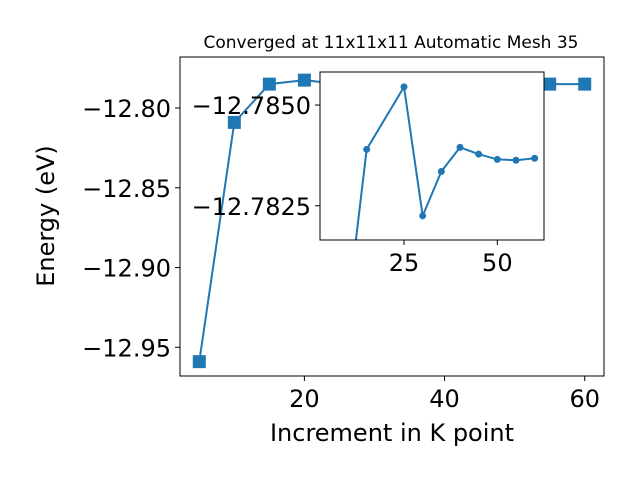  Describe the element at coordinates (126, 109) in the screenshot. I see `main-y-tick-label: −12.80` at that location.